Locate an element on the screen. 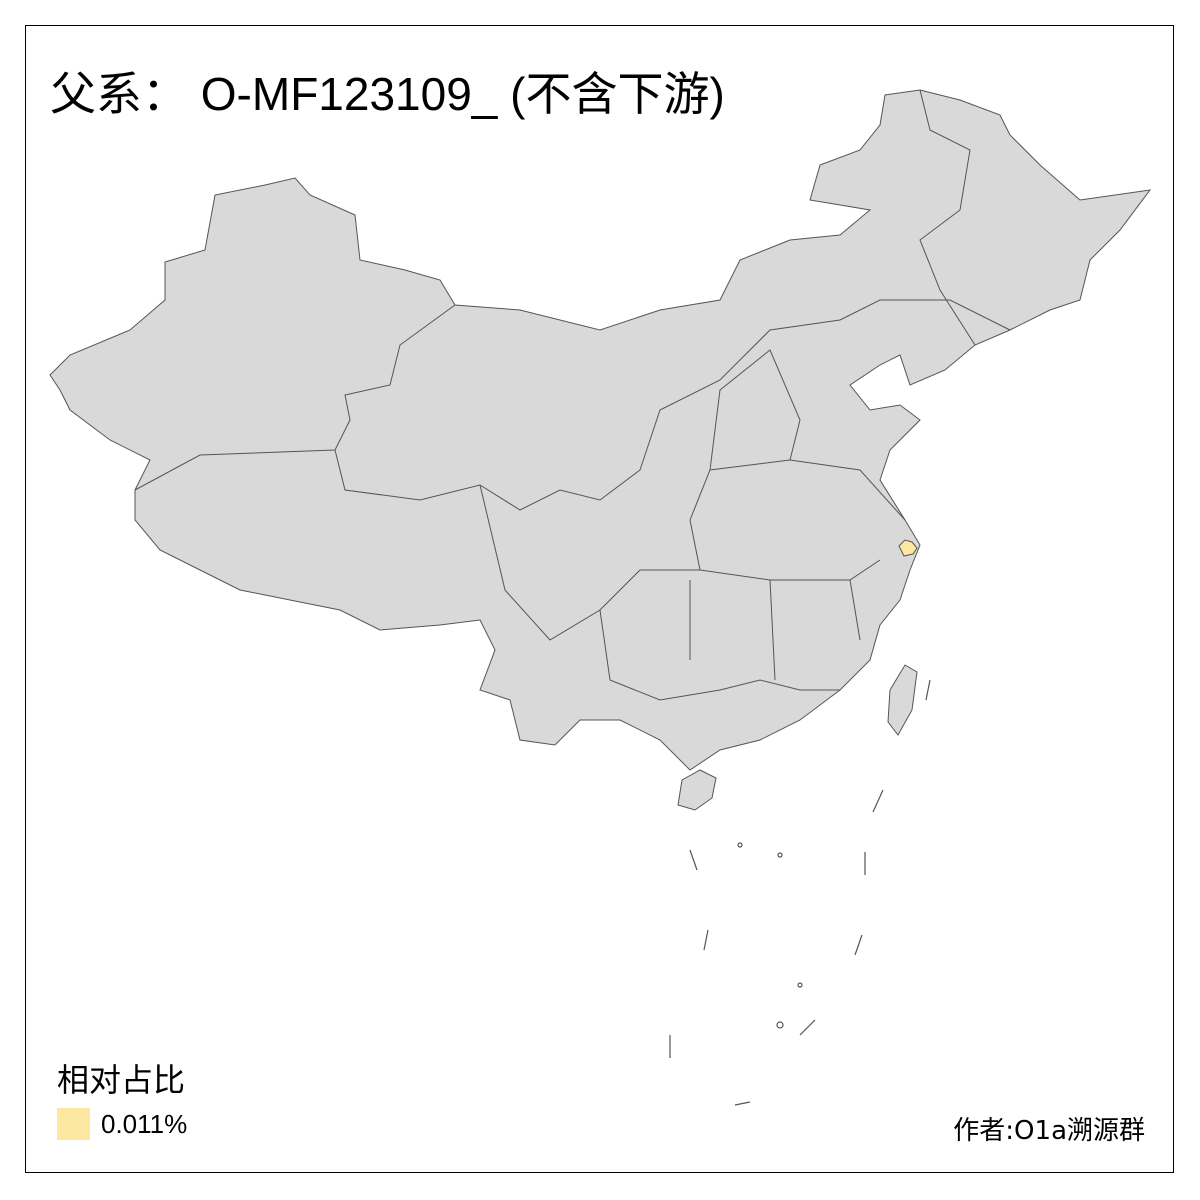 This screenshot has width=1200, height=1200. taiwan-island is located at coordinates (902, 700).